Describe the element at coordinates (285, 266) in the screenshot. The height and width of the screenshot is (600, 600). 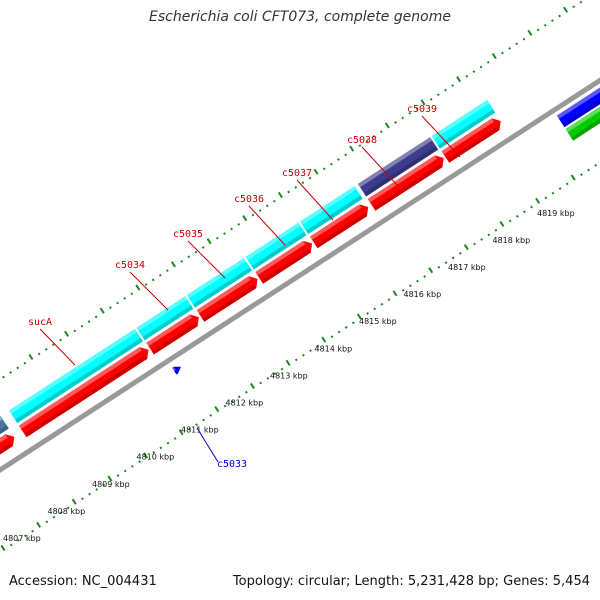
I see `cds-c5036-shade` at that location.